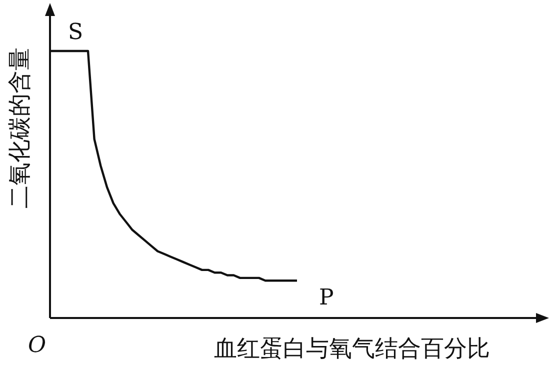  What do you see at coordinates (76, 32) in the screenshot?
I see `text: S` at bounding box center [76, 32].